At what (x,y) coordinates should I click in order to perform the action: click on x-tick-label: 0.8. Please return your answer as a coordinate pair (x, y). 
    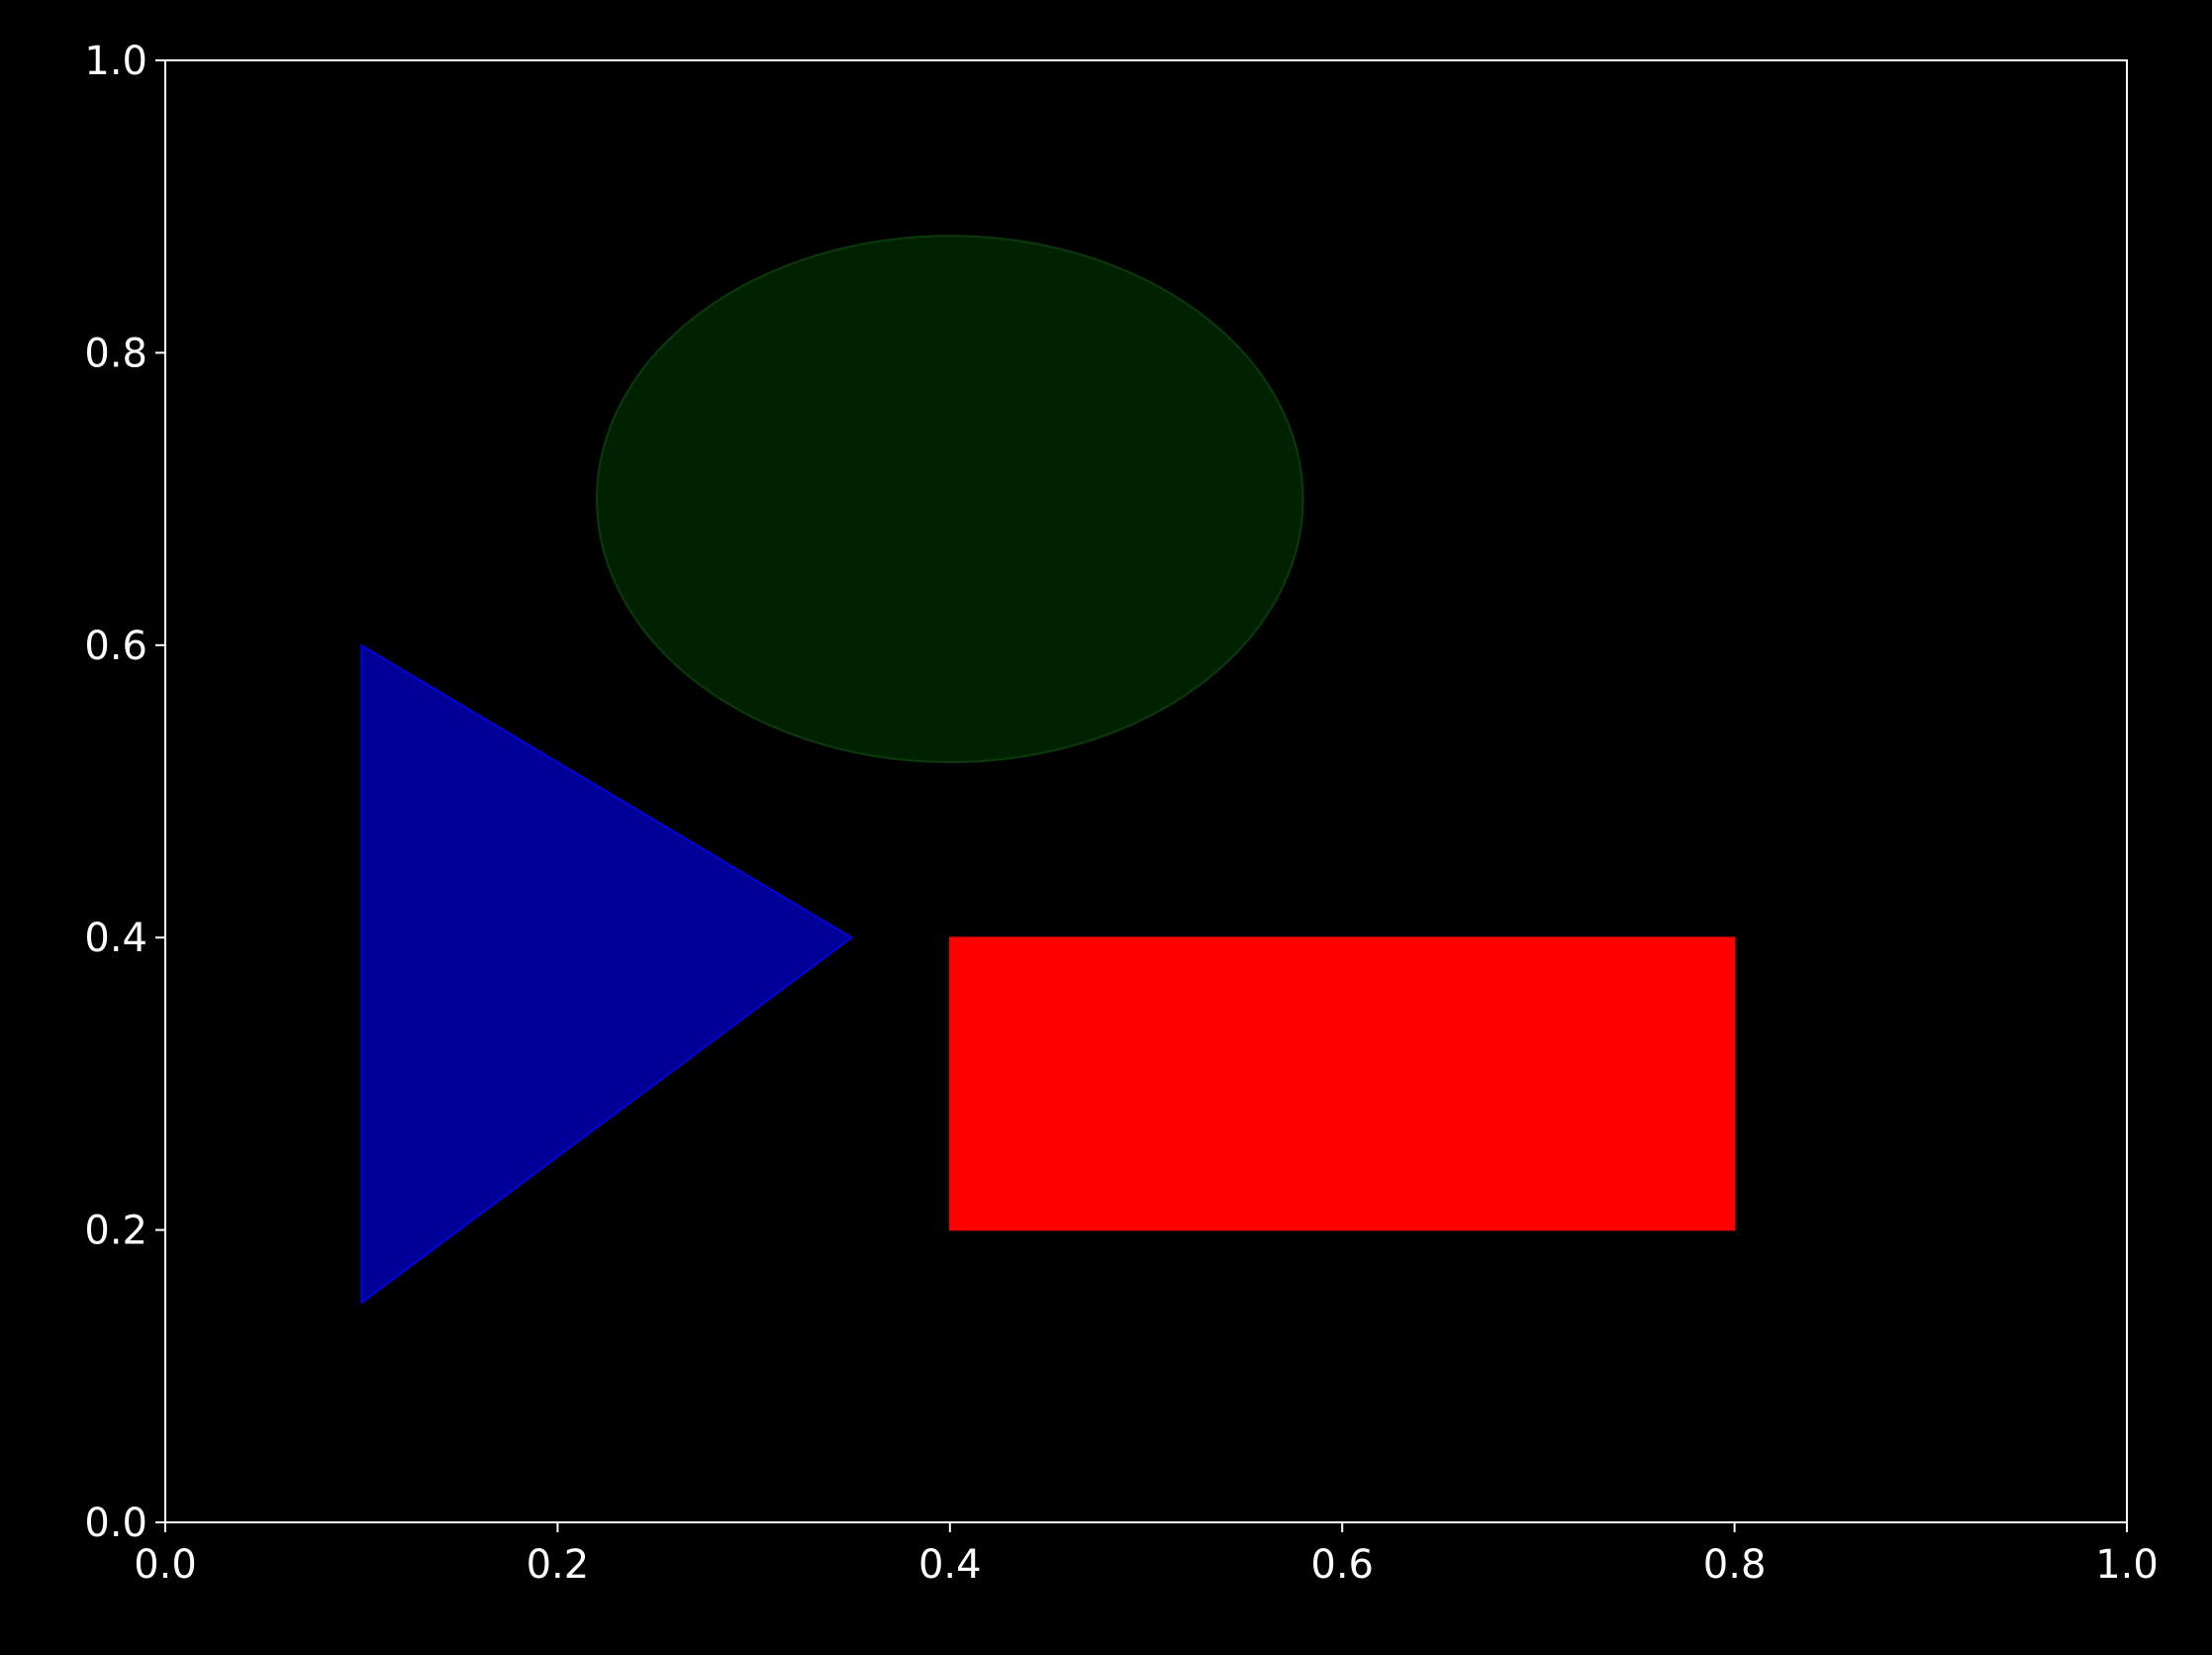
    Looking at the image, I should click on (1735, 1565).